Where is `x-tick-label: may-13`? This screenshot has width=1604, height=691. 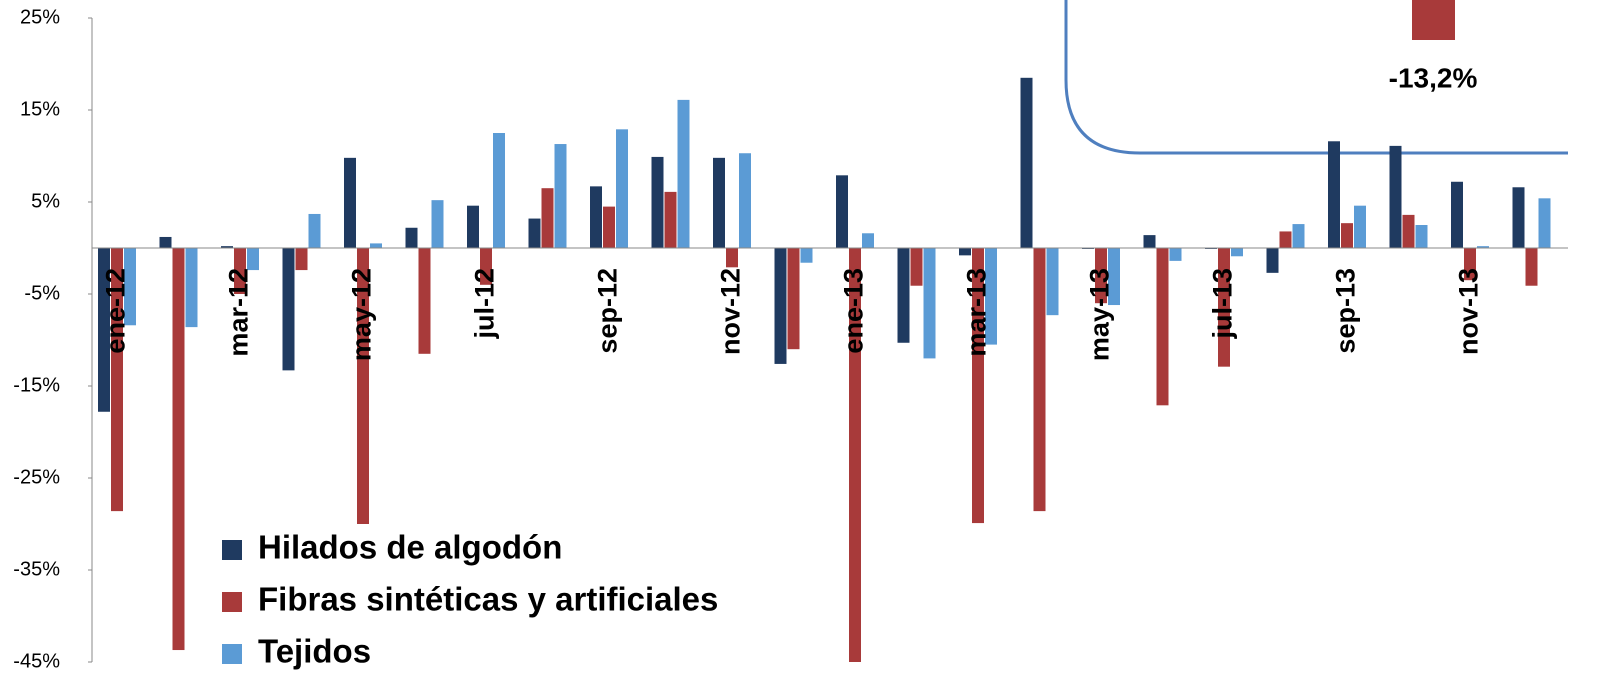
x-tick-label: may-13 is located at coordinates (1100, 314).